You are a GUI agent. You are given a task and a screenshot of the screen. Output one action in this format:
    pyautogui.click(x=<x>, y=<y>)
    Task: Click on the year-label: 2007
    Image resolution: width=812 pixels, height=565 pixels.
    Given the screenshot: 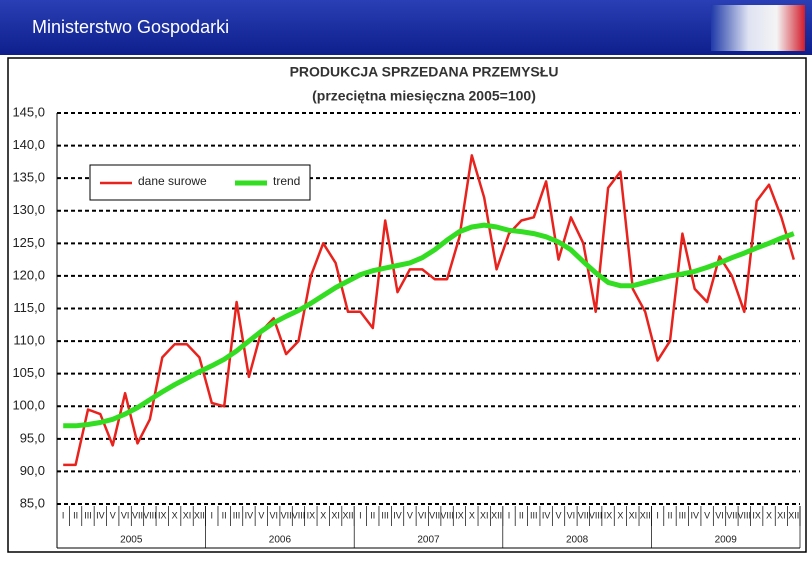 What is the action you would take?
    pyautogui.click(x=428, y=540)
    